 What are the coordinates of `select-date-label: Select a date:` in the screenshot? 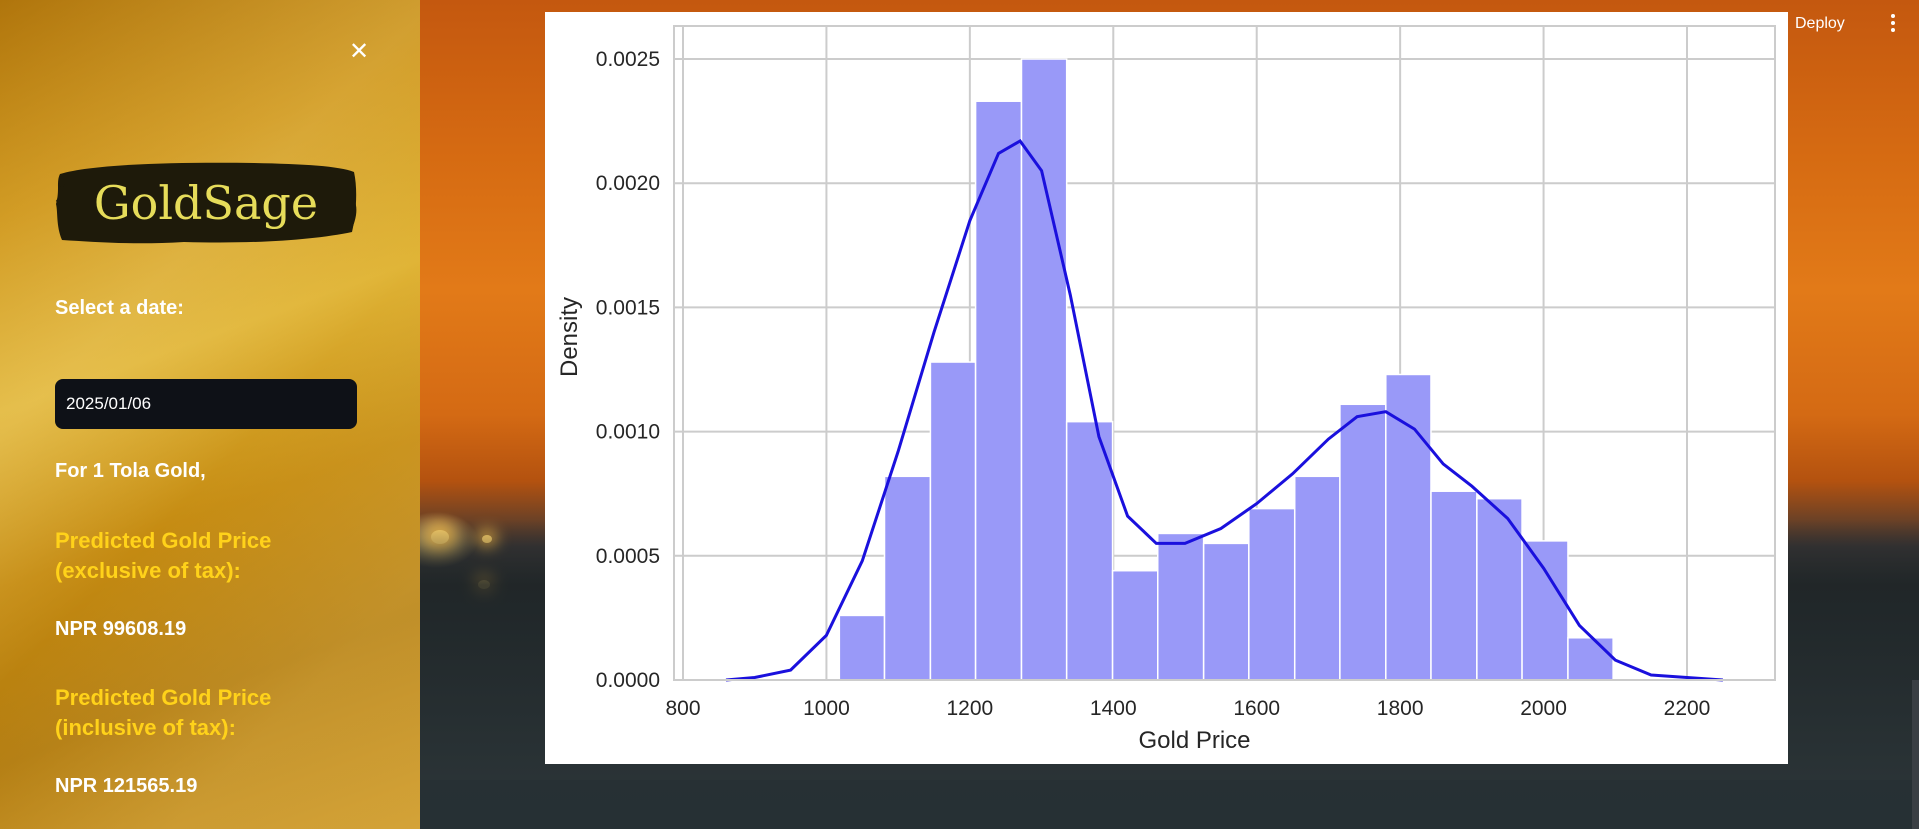 It's located at (119, 308).